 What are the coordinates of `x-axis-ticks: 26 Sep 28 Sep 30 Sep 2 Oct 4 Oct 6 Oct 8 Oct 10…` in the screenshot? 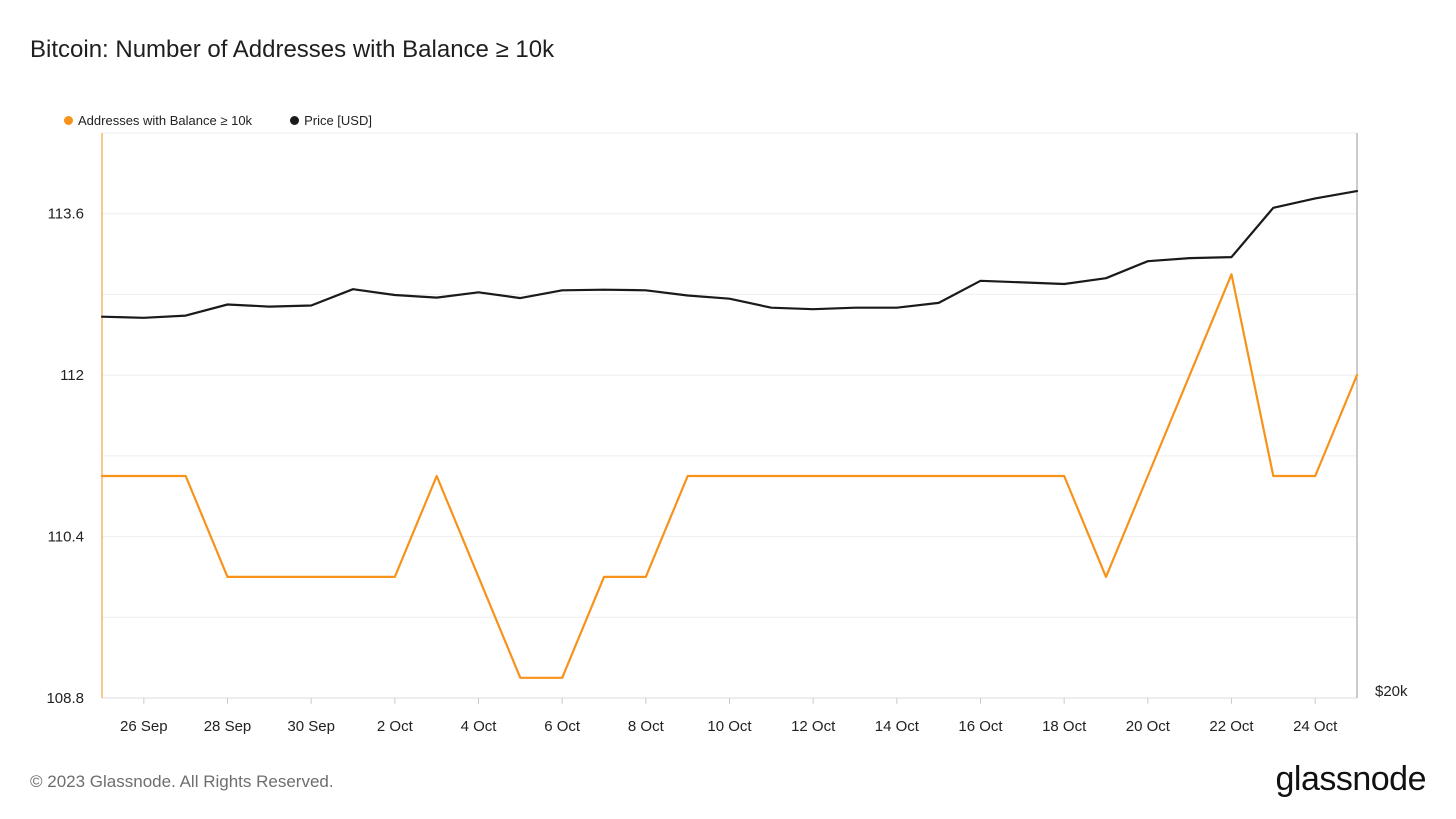 It's located at (729, 716).